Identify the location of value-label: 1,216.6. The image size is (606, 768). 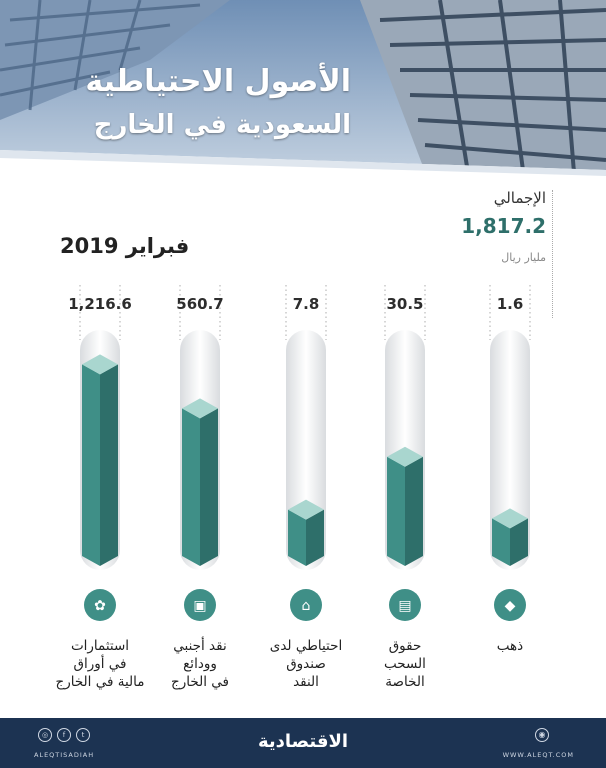
(100, 304).